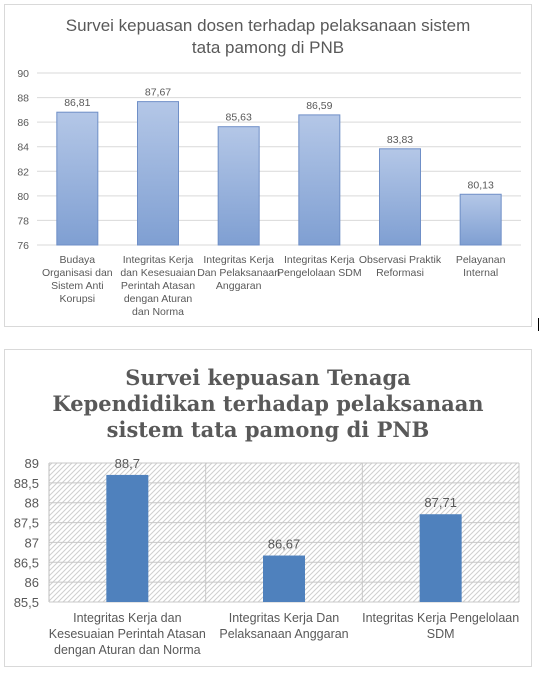 The image size is (544, 674). Describe the element at coordinates (32, 542) in the screenshot. I see `chart-2-y-tick-label: 87` at that location.